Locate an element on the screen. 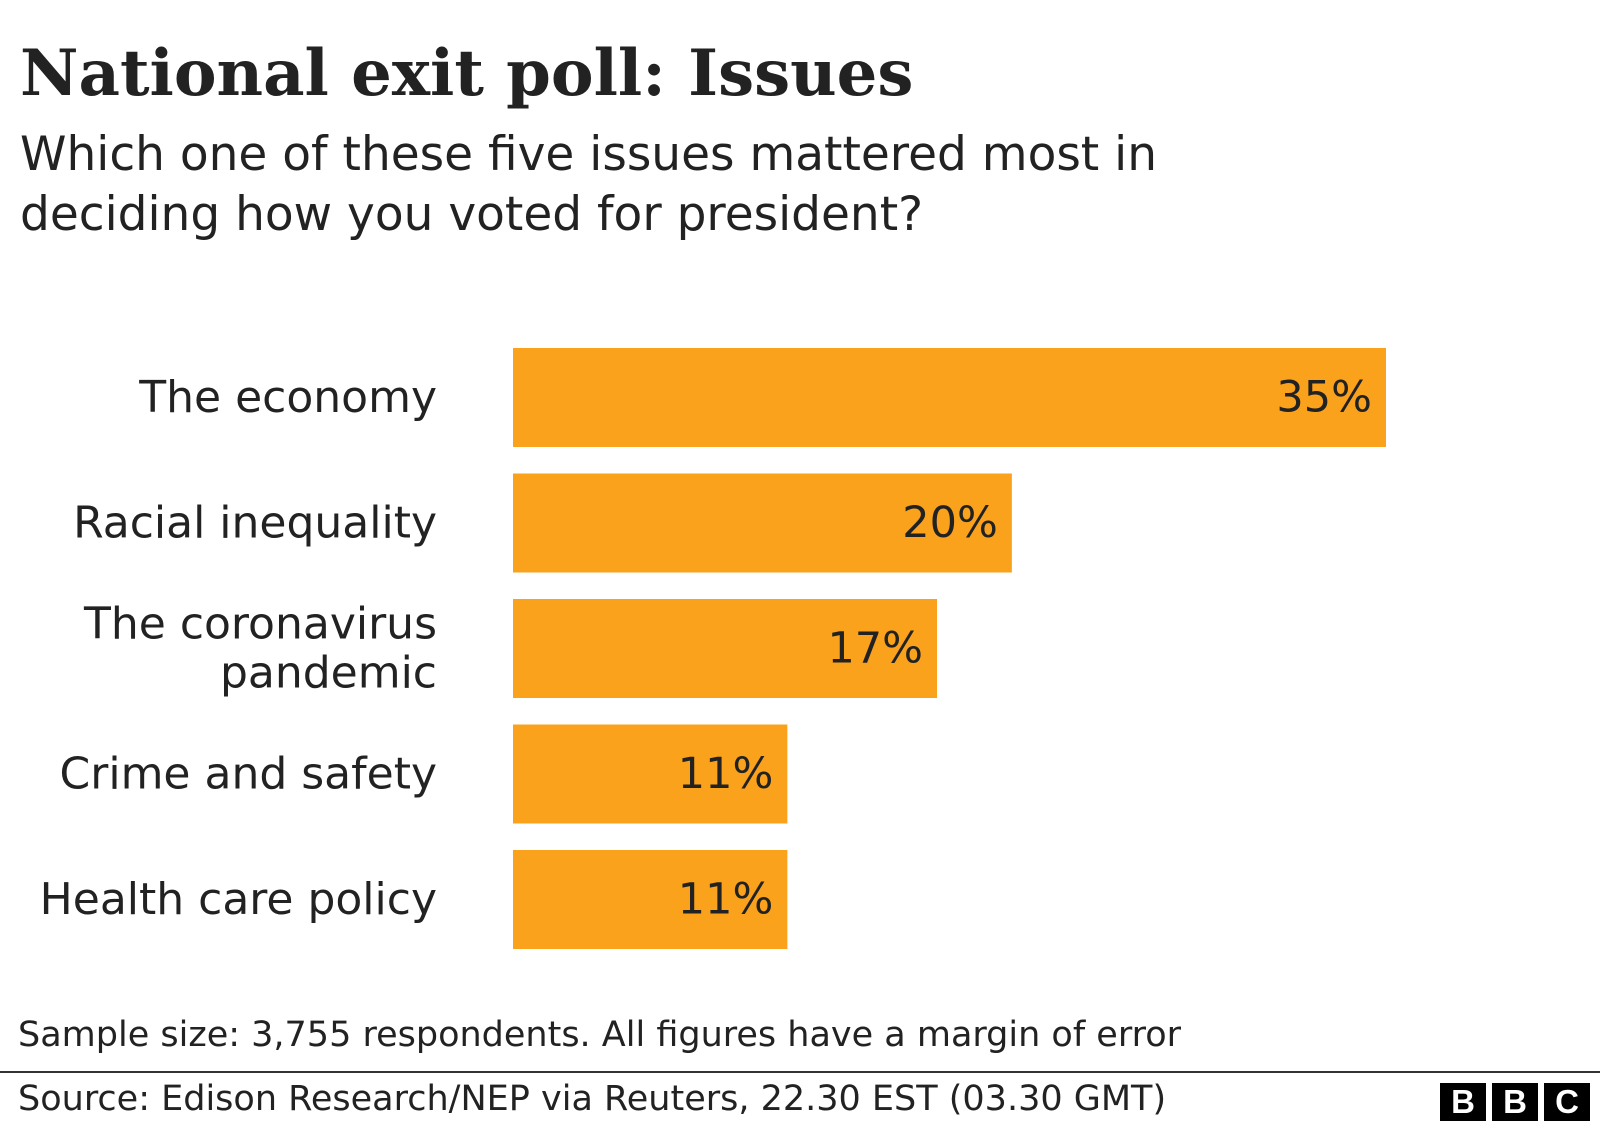  category-label-1: Racial inequality is located at coordinates (255, 523).